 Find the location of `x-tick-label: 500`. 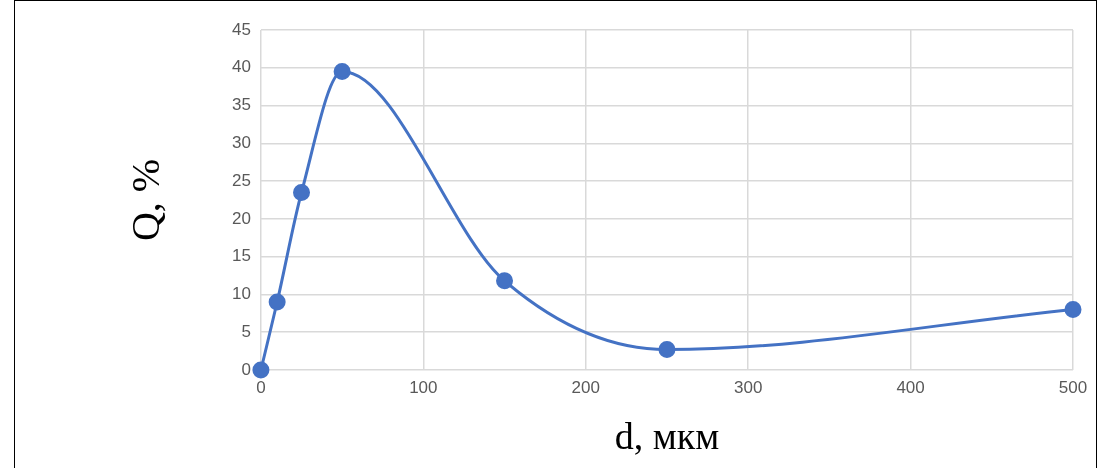

x-tick-label: 500 is located at coordinates (1073, 387).